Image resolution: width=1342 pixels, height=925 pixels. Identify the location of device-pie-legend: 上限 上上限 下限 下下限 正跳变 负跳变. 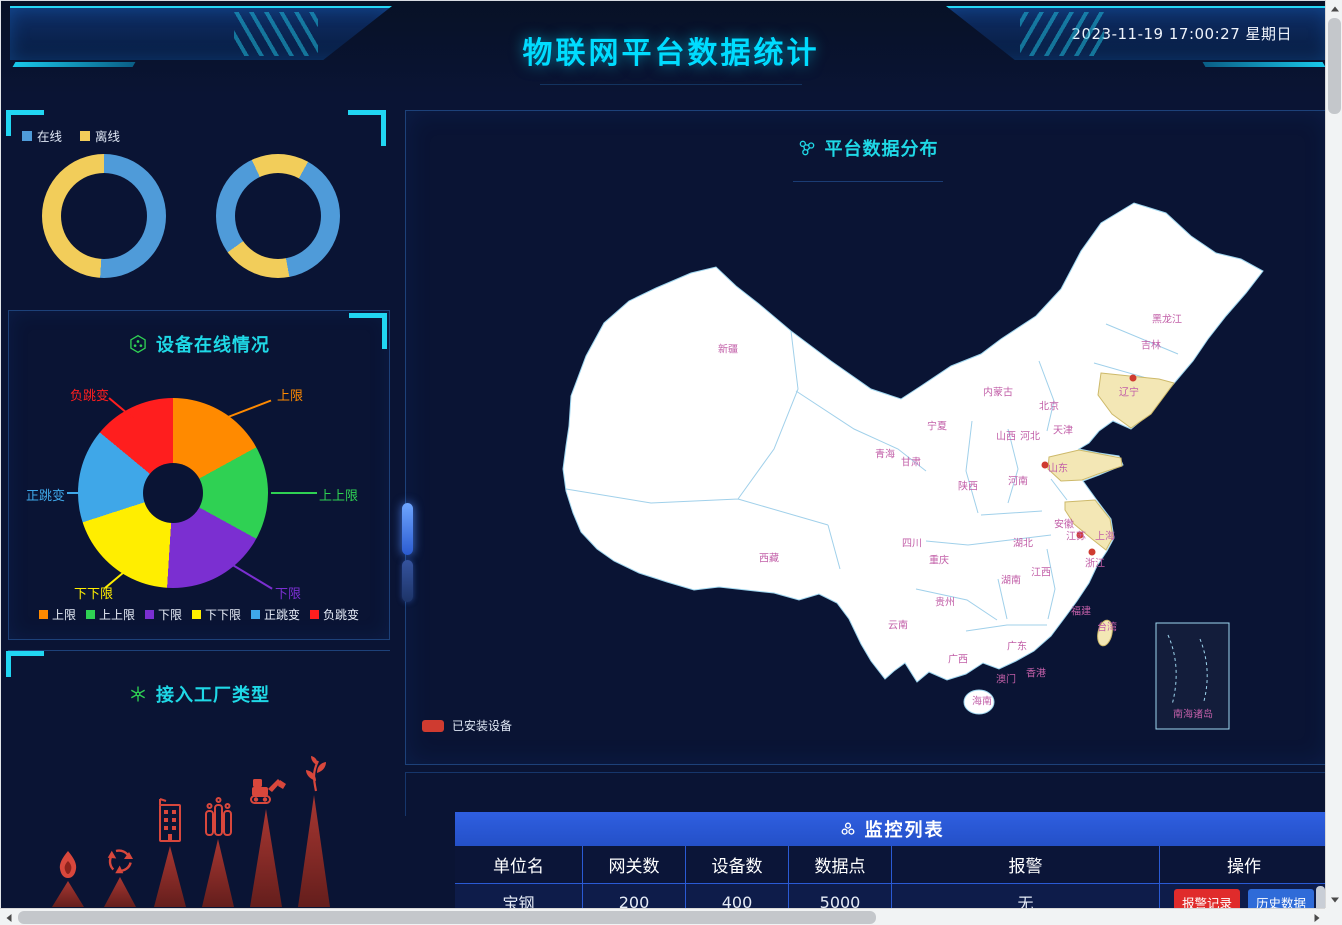
(199, 614).